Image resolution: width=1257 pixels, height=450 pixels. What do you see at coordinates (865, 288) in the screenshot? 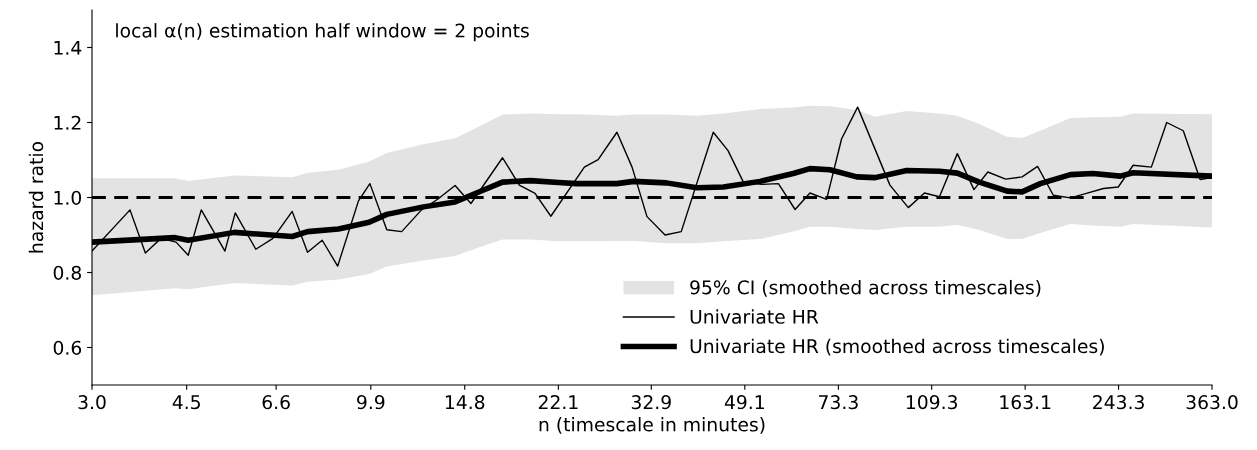
I see `legend-label: 95% CI (smoothed across timescales)` at bounding box center [865, 288].